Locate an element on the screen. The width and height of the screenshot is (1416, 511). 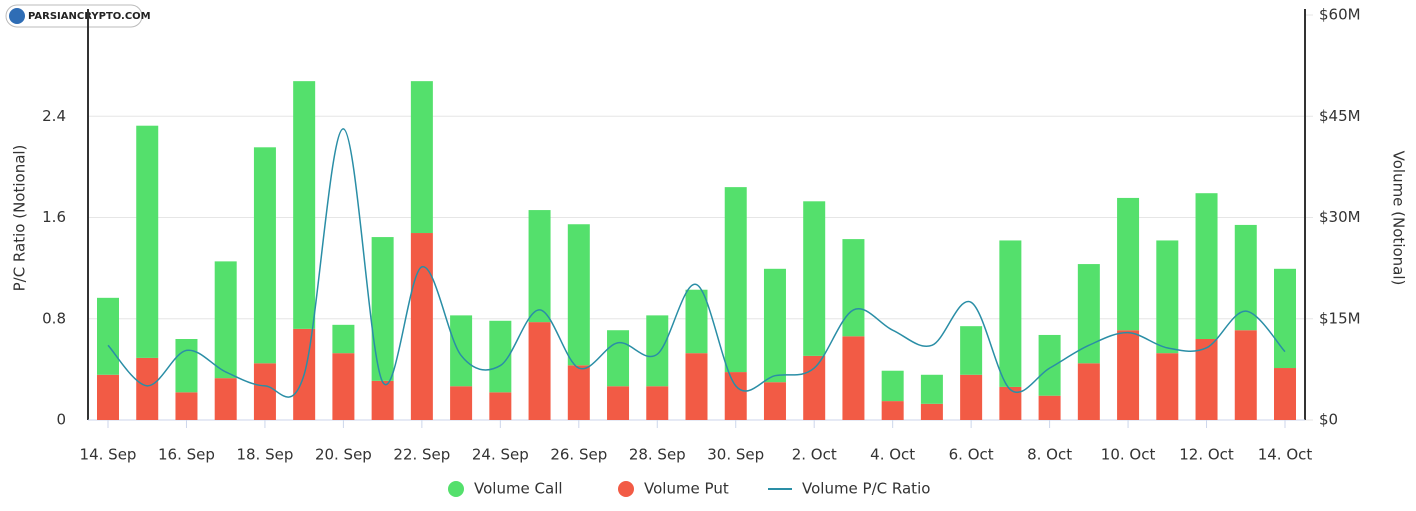
y2-tick-label: $45M is located at coordinates (1340, 116).